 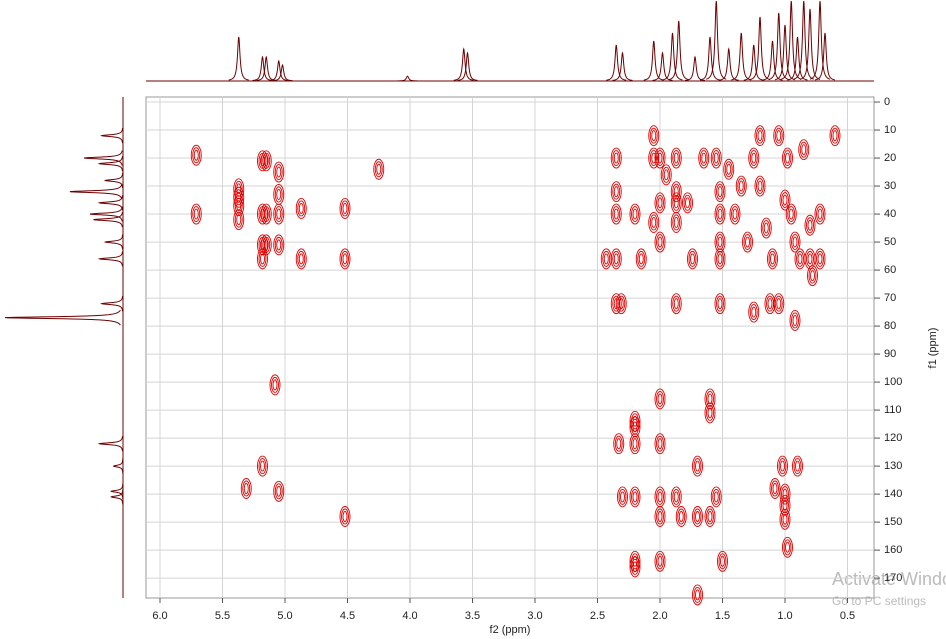 I want to click on y-tick-label: 100, so click(x=893, y=382).